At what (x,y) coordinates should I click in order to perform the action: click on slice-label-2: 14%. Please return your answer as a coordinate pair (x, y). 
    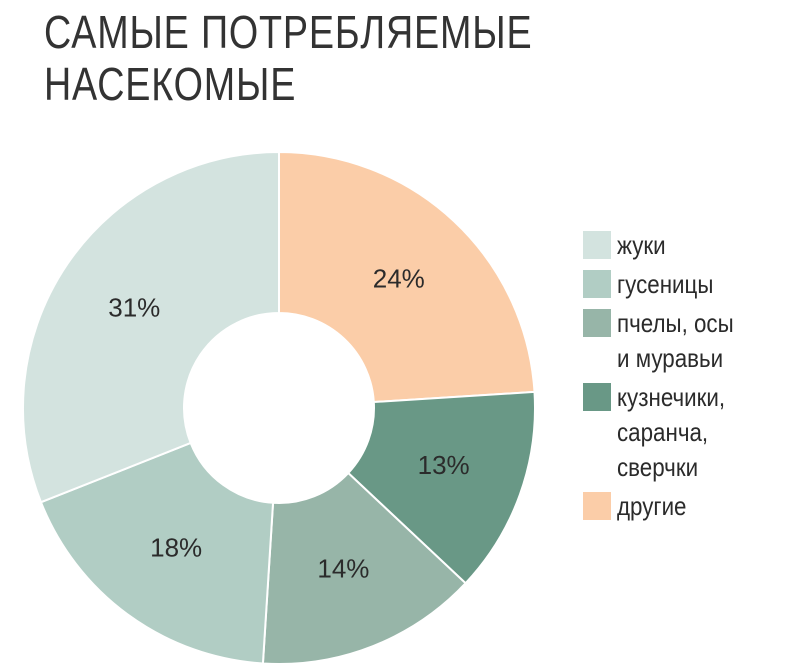
    Looking at the image, I should click on (343, 569).